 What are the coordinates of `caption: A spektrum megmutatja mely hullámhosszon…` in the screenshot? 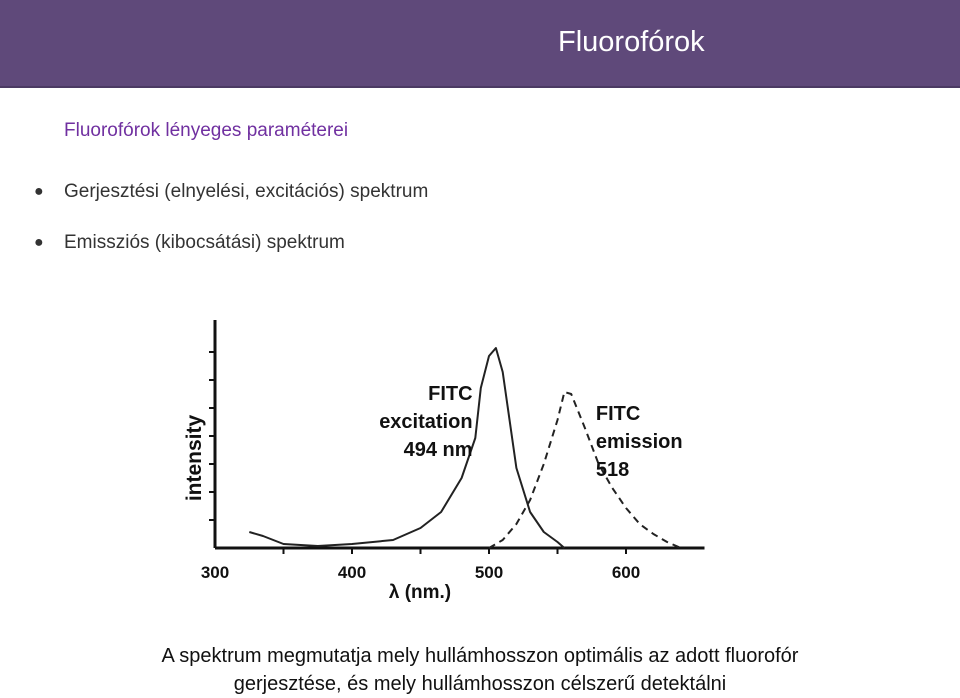 It's located at (480, 670).